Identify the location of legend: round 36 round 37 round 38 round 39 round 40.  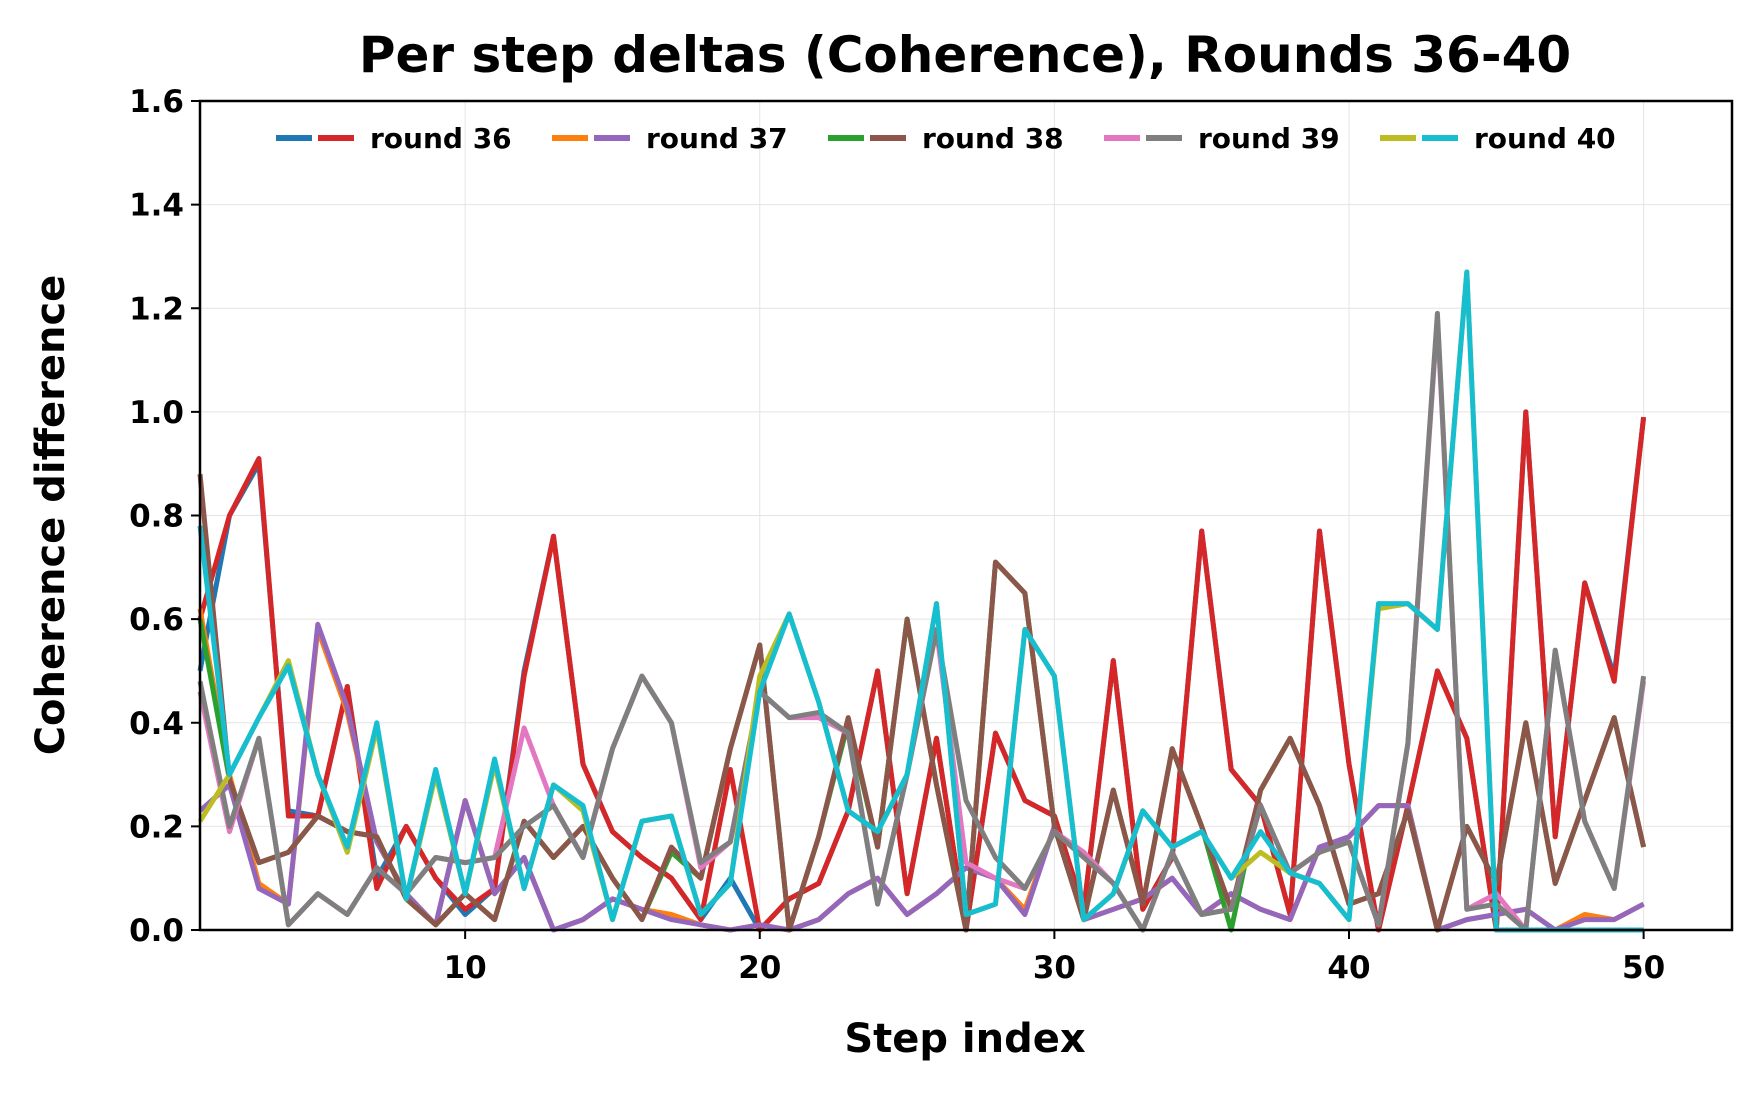
(946, 138).